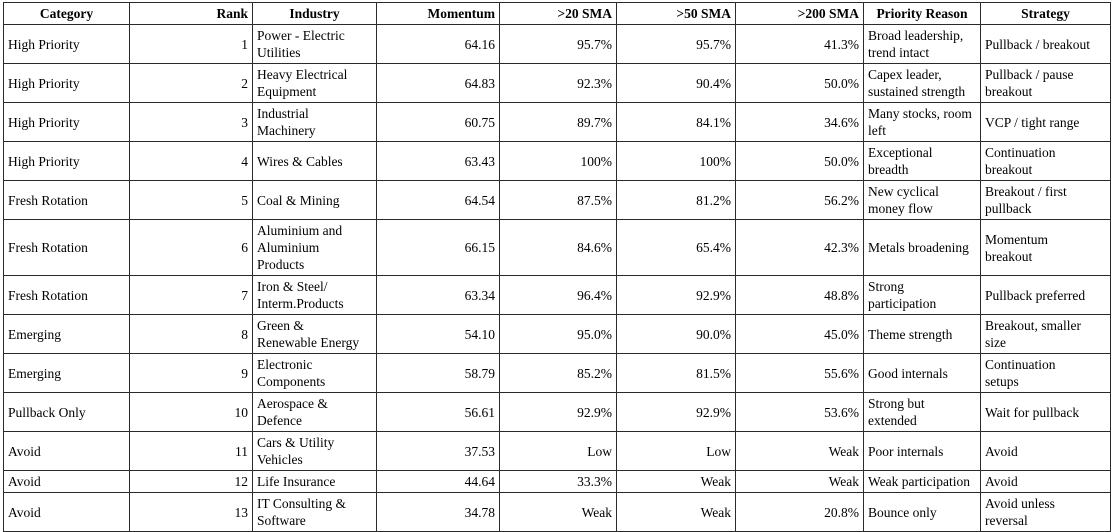 The image size is (1116, 532). What do you see at coordinates (1045, 247) in the screenshot?
I see `cell-strategy: Momentum breakout` at bounding box center [1045, 247].